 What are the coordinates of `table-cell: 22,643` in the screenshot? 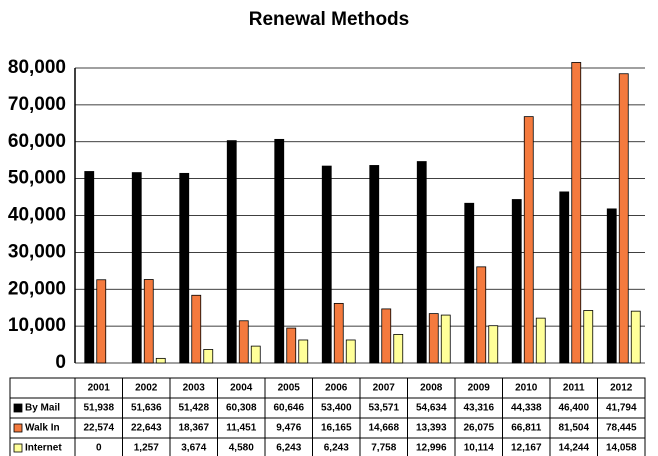 It's located at (146, 428).